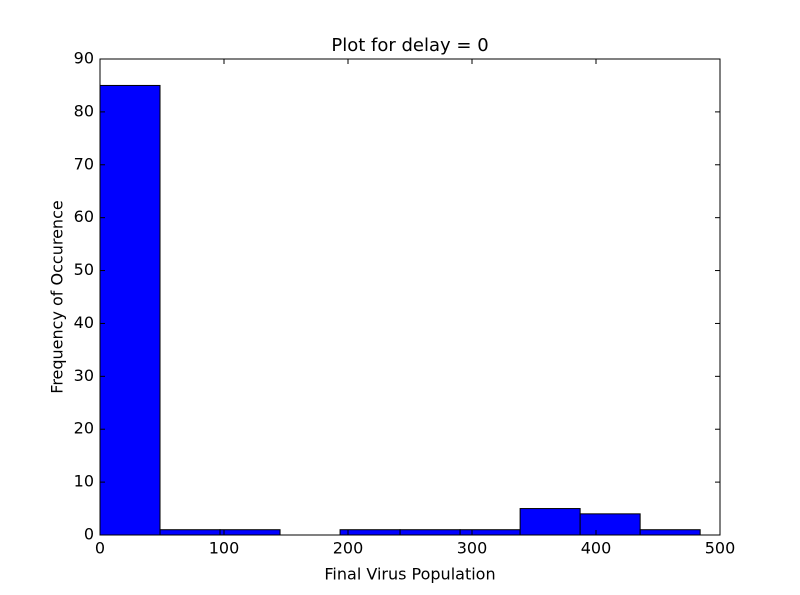 The width and height of the screenshot is (800, 595). What do you see at coordinates (596, 548) in the screenshot?
I see `x-tick-label: 400` at bounding box center [596, 548].